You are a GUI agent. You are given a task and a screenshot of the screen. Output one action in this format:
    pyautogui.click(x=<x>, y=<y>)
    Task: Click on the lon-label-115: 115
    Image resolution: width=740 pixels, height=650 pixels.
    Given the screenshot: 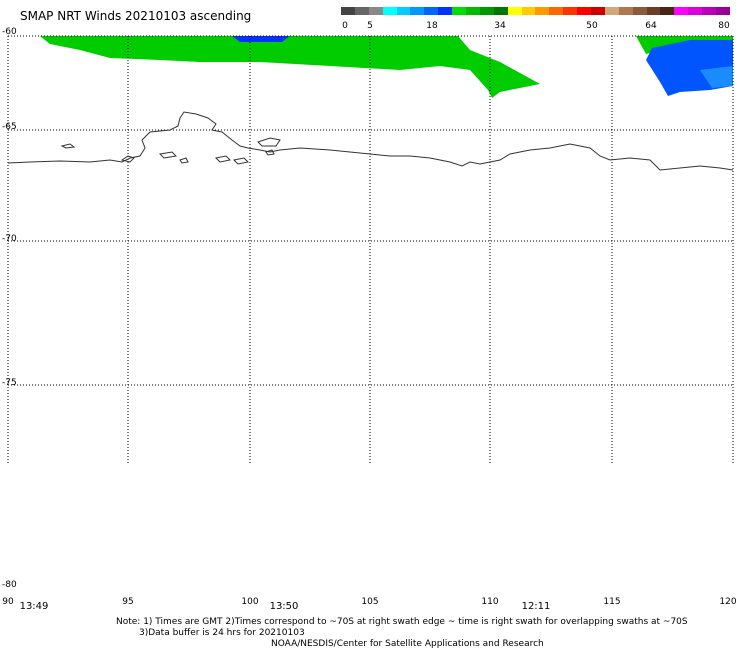 What is the action you would take?
    pyautogui.click(x=612, y=602)
    